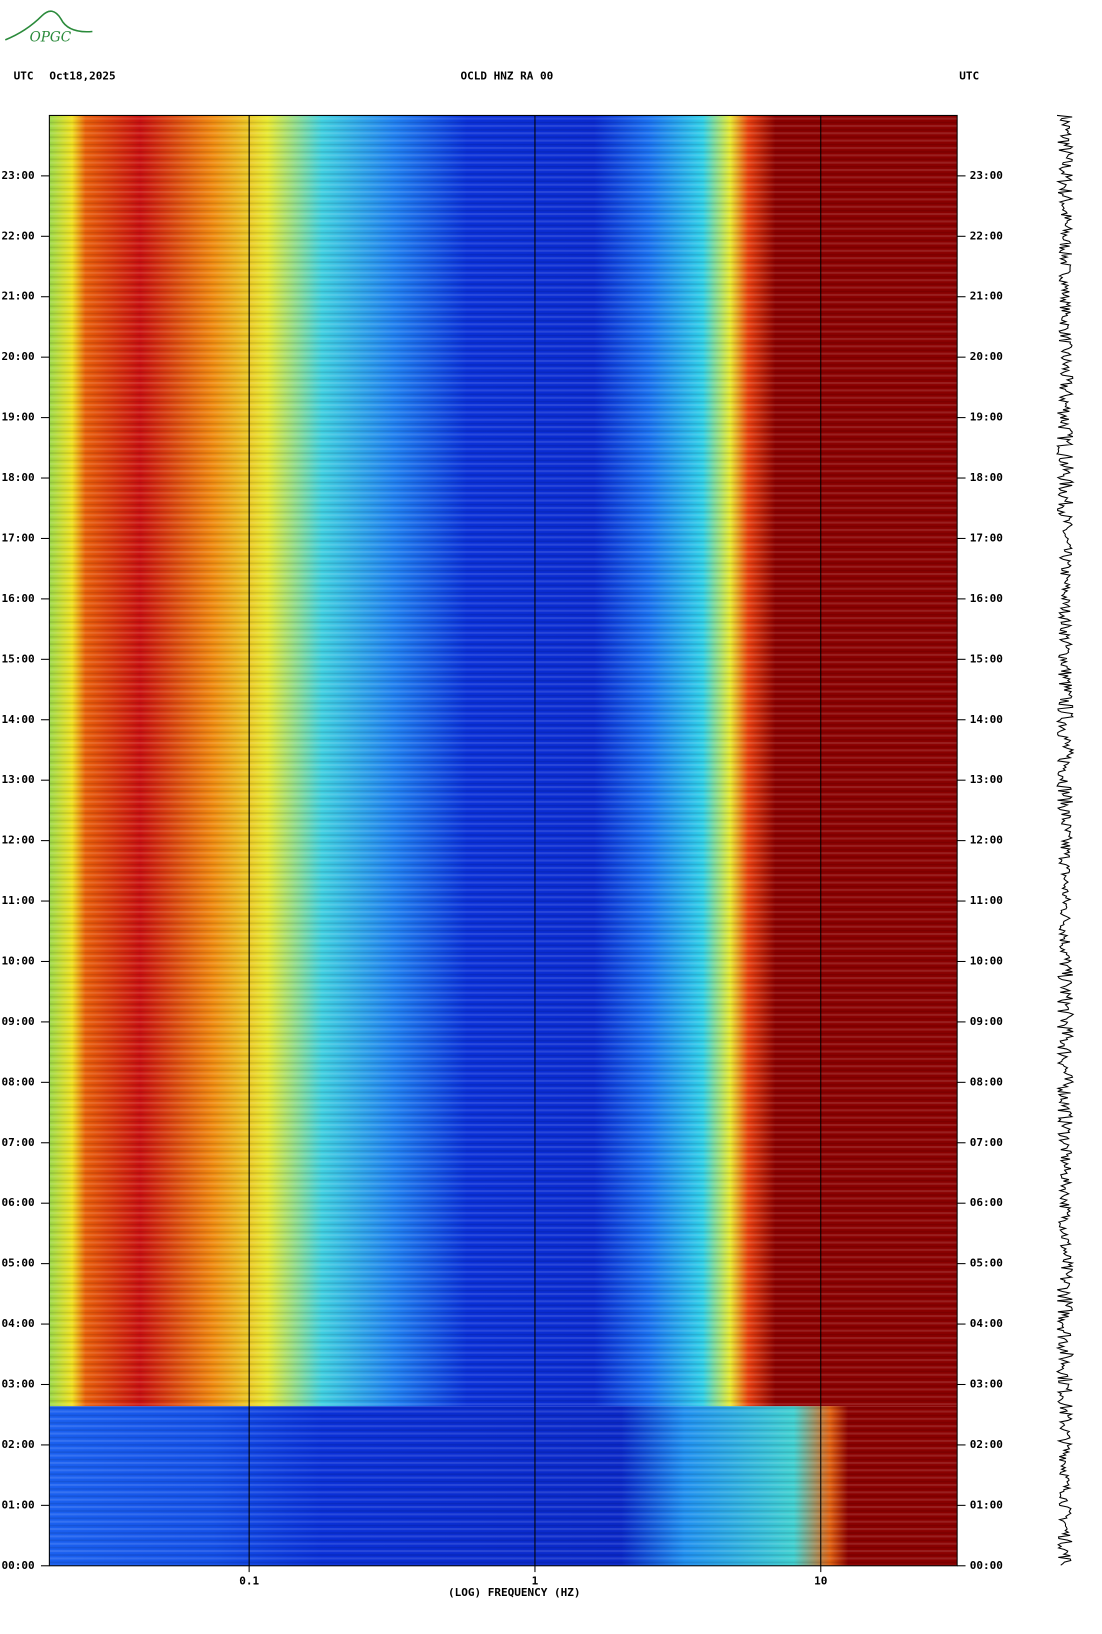  What do you see at coordinates (18, 1444) in the screenshot?
I see `y-tick-label: 02:00` at bounding box center [18, 1444].